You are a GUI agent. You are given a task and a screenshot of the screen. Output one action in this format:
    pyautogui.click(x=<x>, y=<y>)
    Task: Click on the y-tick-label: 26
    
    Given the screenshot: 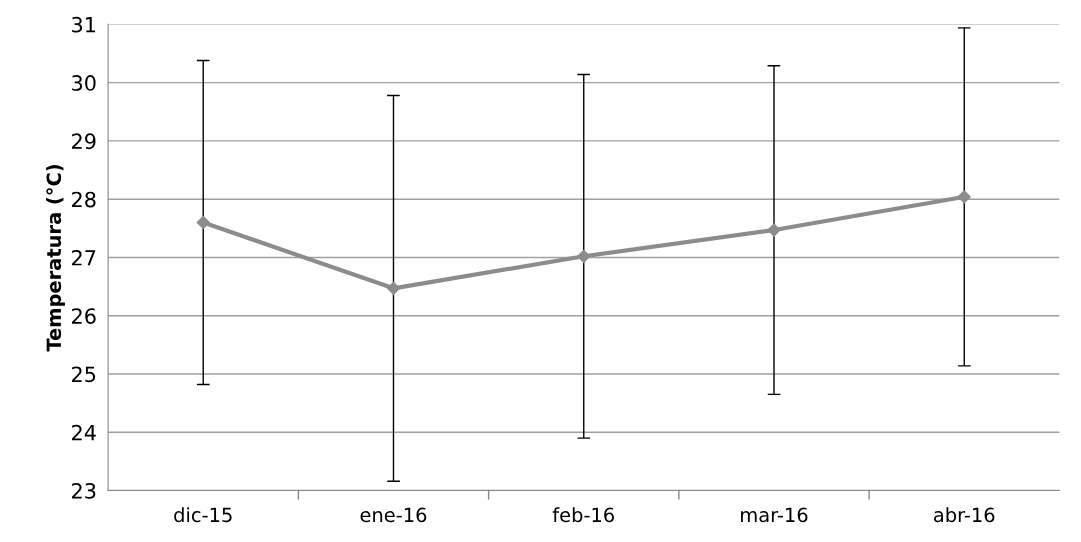 What is the action you would take?
    pyautogui.click(x=84, y=316)
    